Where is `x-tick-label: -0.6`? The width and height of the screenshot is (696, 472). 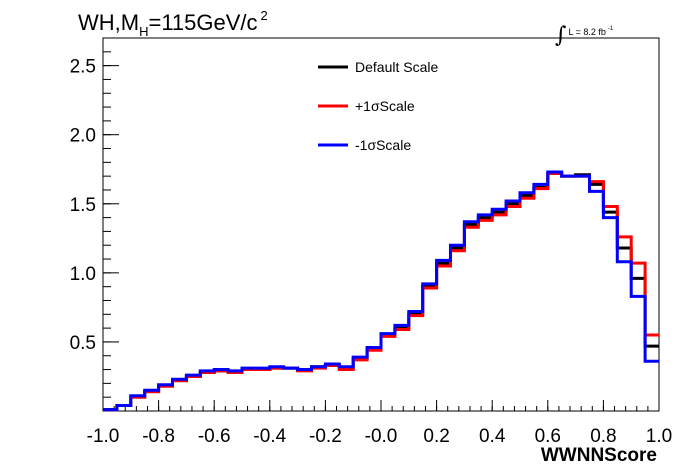 x-tick-label: -0.6 is located at coordinates (214, 436).